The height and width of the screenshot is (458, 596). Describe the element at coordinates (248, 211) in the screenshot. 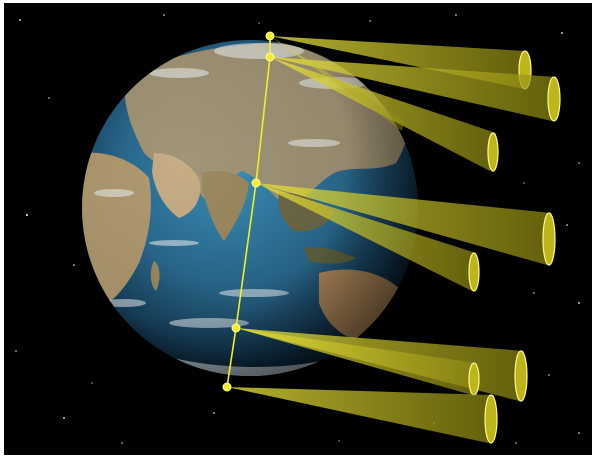

I see `satellites` at that location.